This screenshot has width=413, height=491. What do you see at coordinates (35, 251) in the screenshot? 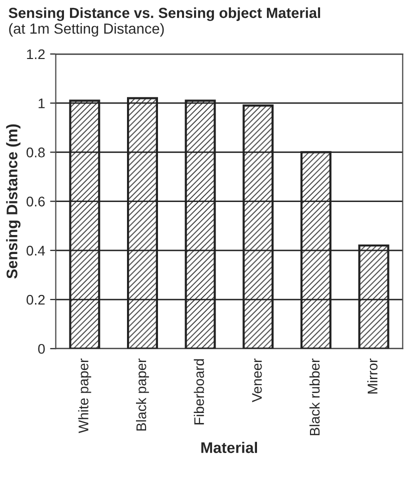
I see `y-tick-label: 0.4` at bounding box center [35, 251].